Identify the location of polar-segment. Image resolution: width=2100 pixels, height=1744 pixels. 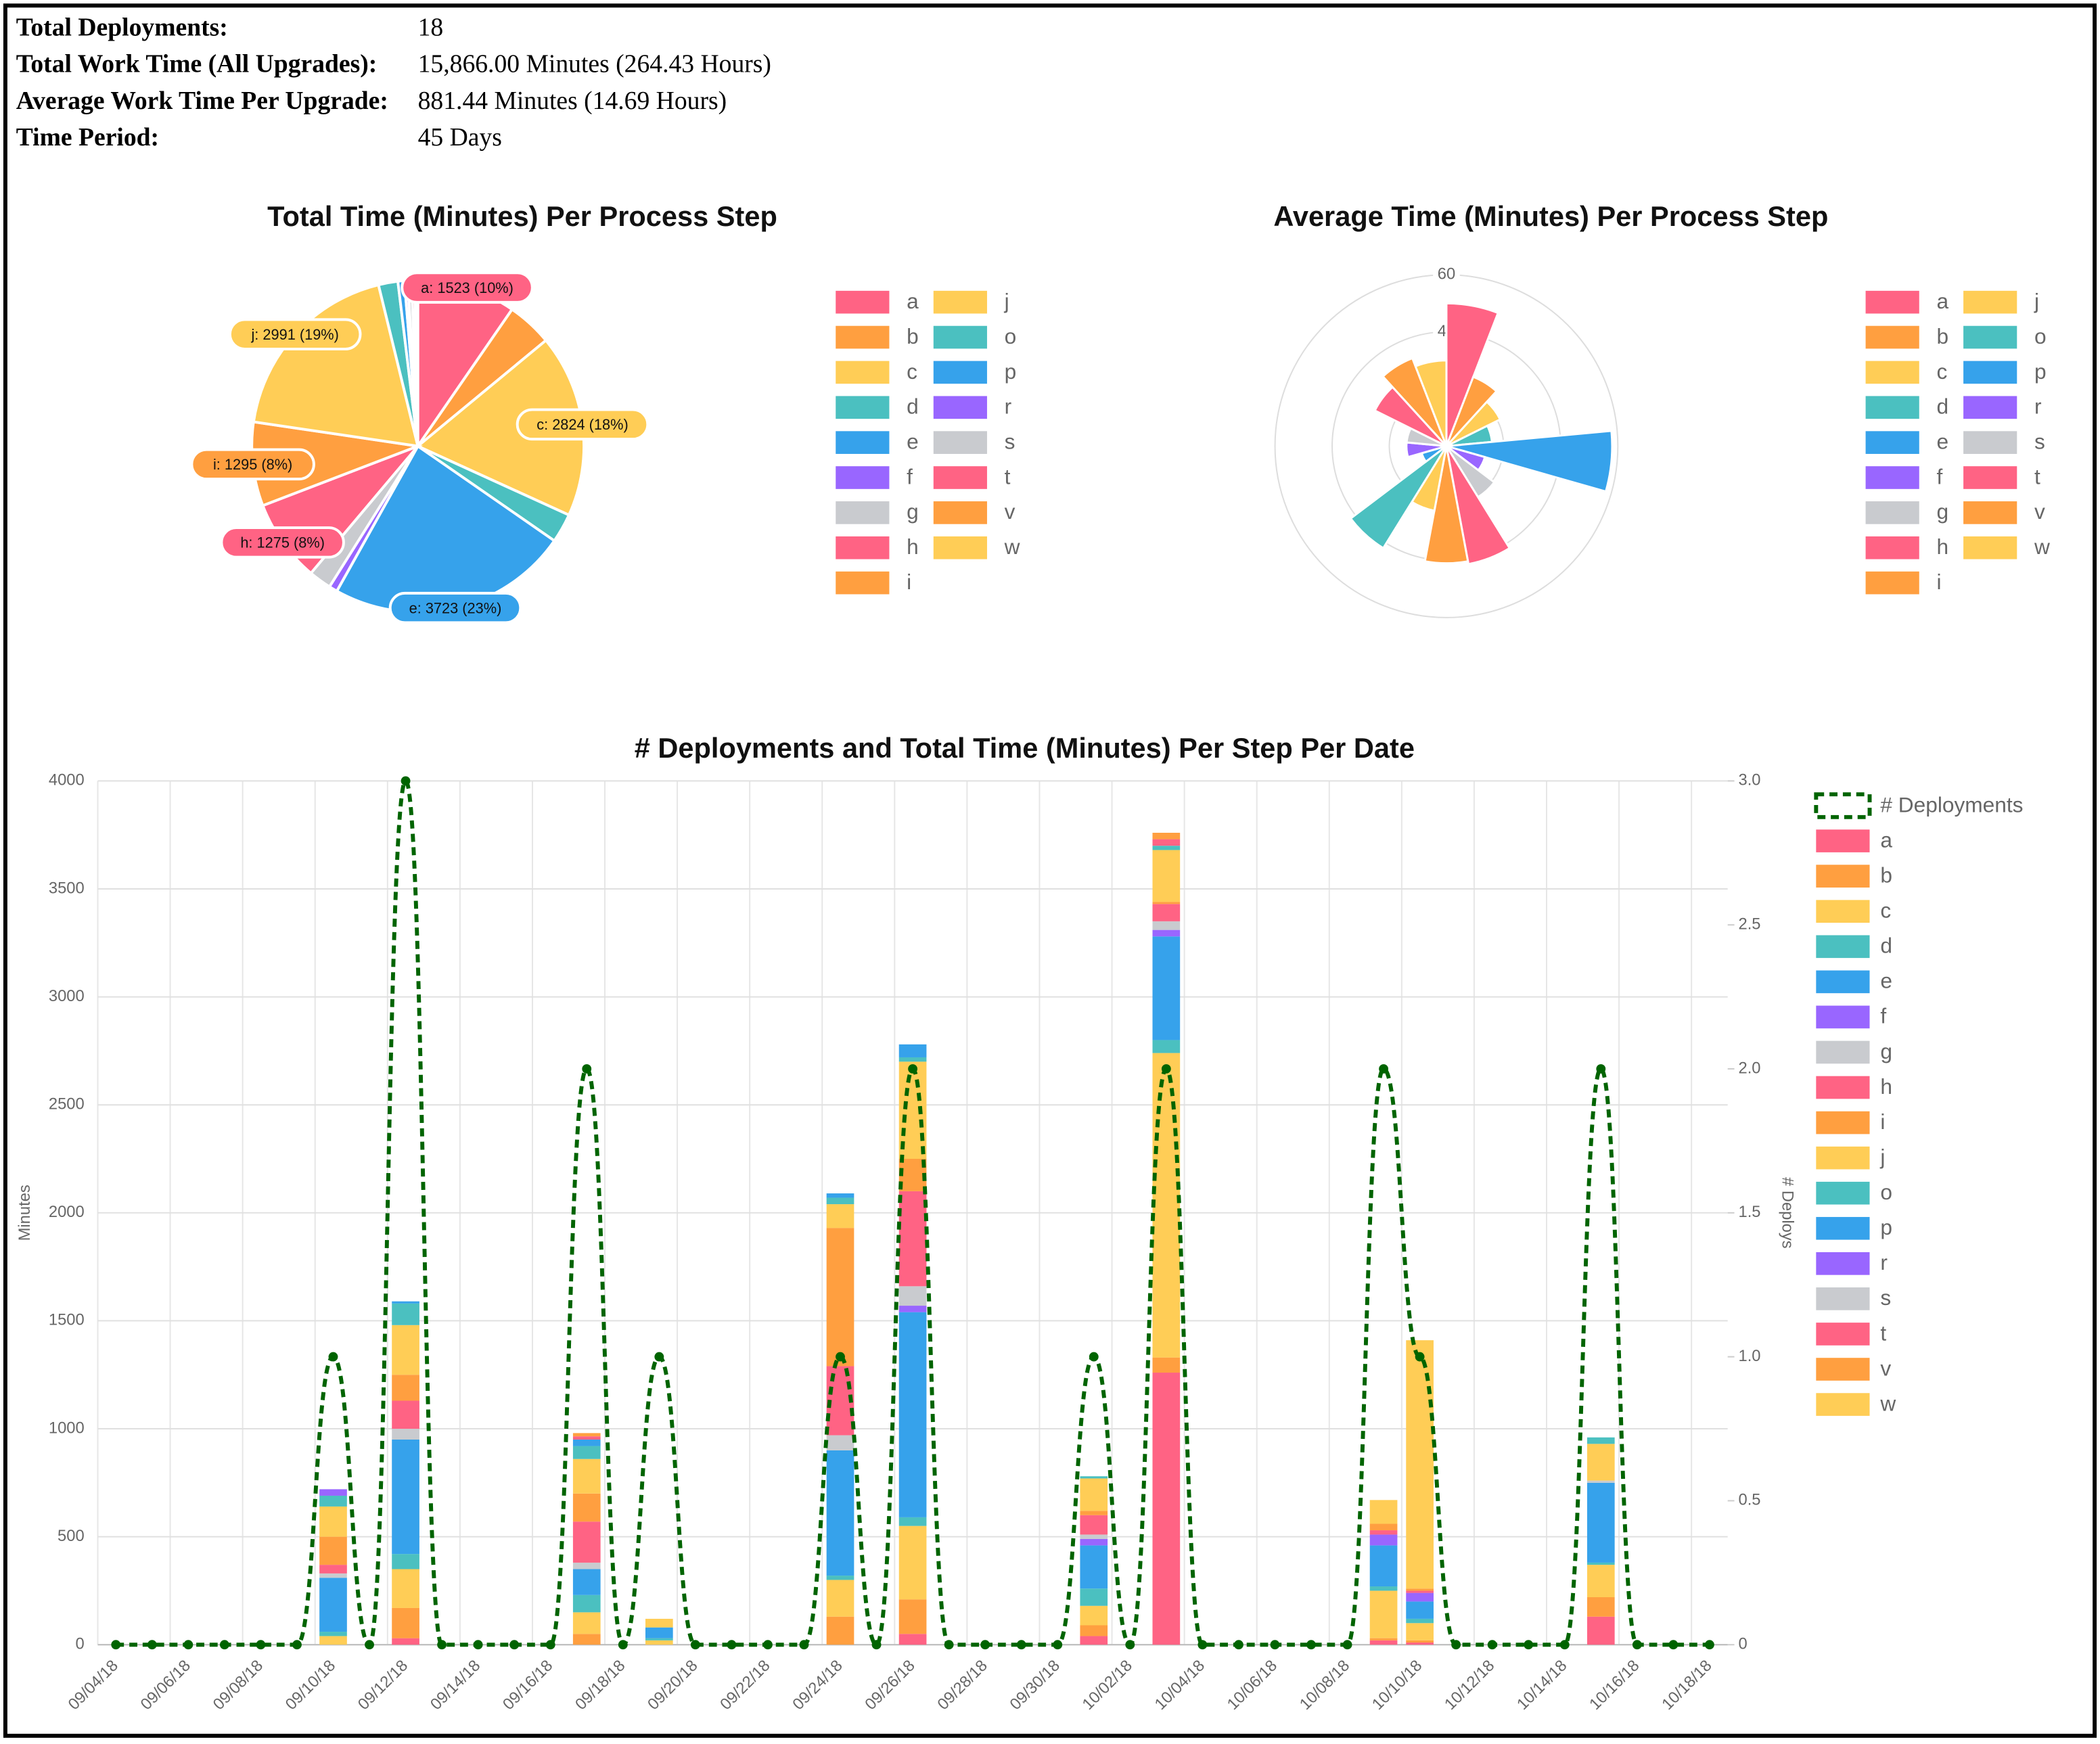
(1472, 411).